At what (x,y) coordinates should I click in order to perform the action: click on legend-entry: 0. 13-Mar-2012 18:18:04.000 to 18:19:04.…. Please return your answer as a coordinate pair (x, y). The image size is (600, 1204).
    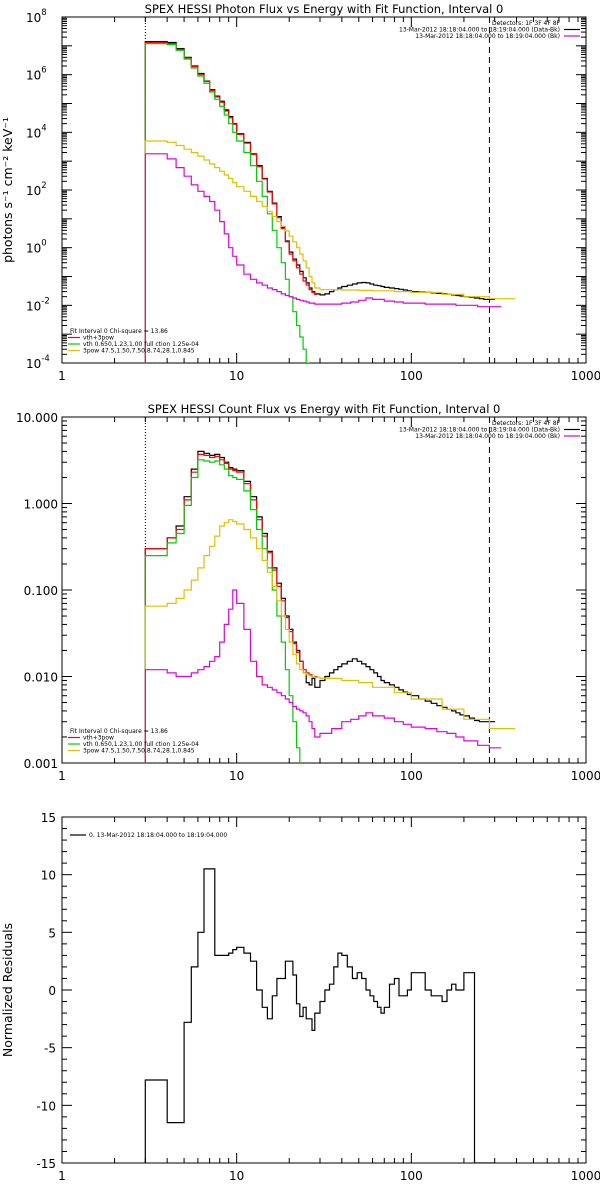
    Looking at the image, I should click on (158, 835).